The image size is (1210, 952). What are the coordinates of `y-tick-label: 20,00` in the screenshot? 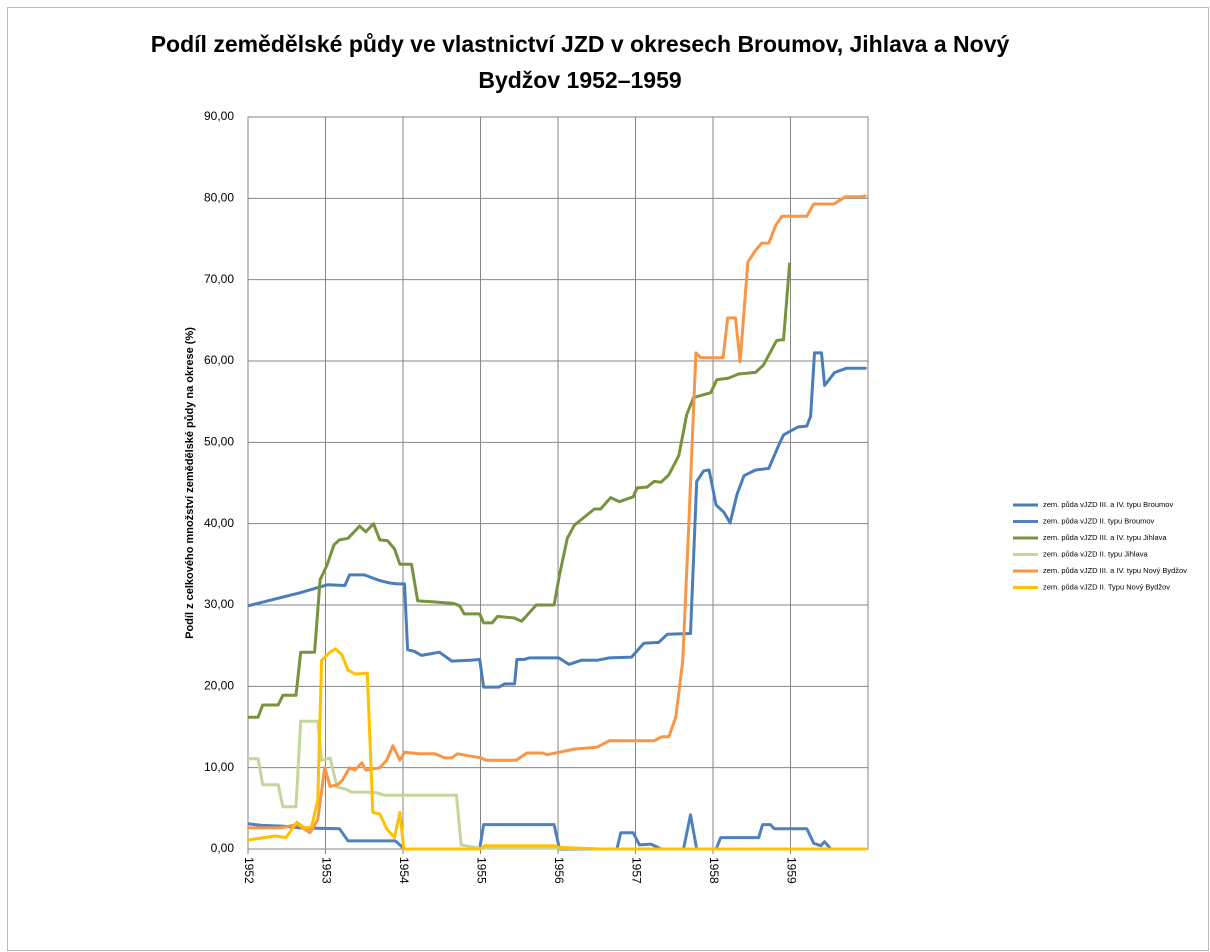 It's located at (219, 686).